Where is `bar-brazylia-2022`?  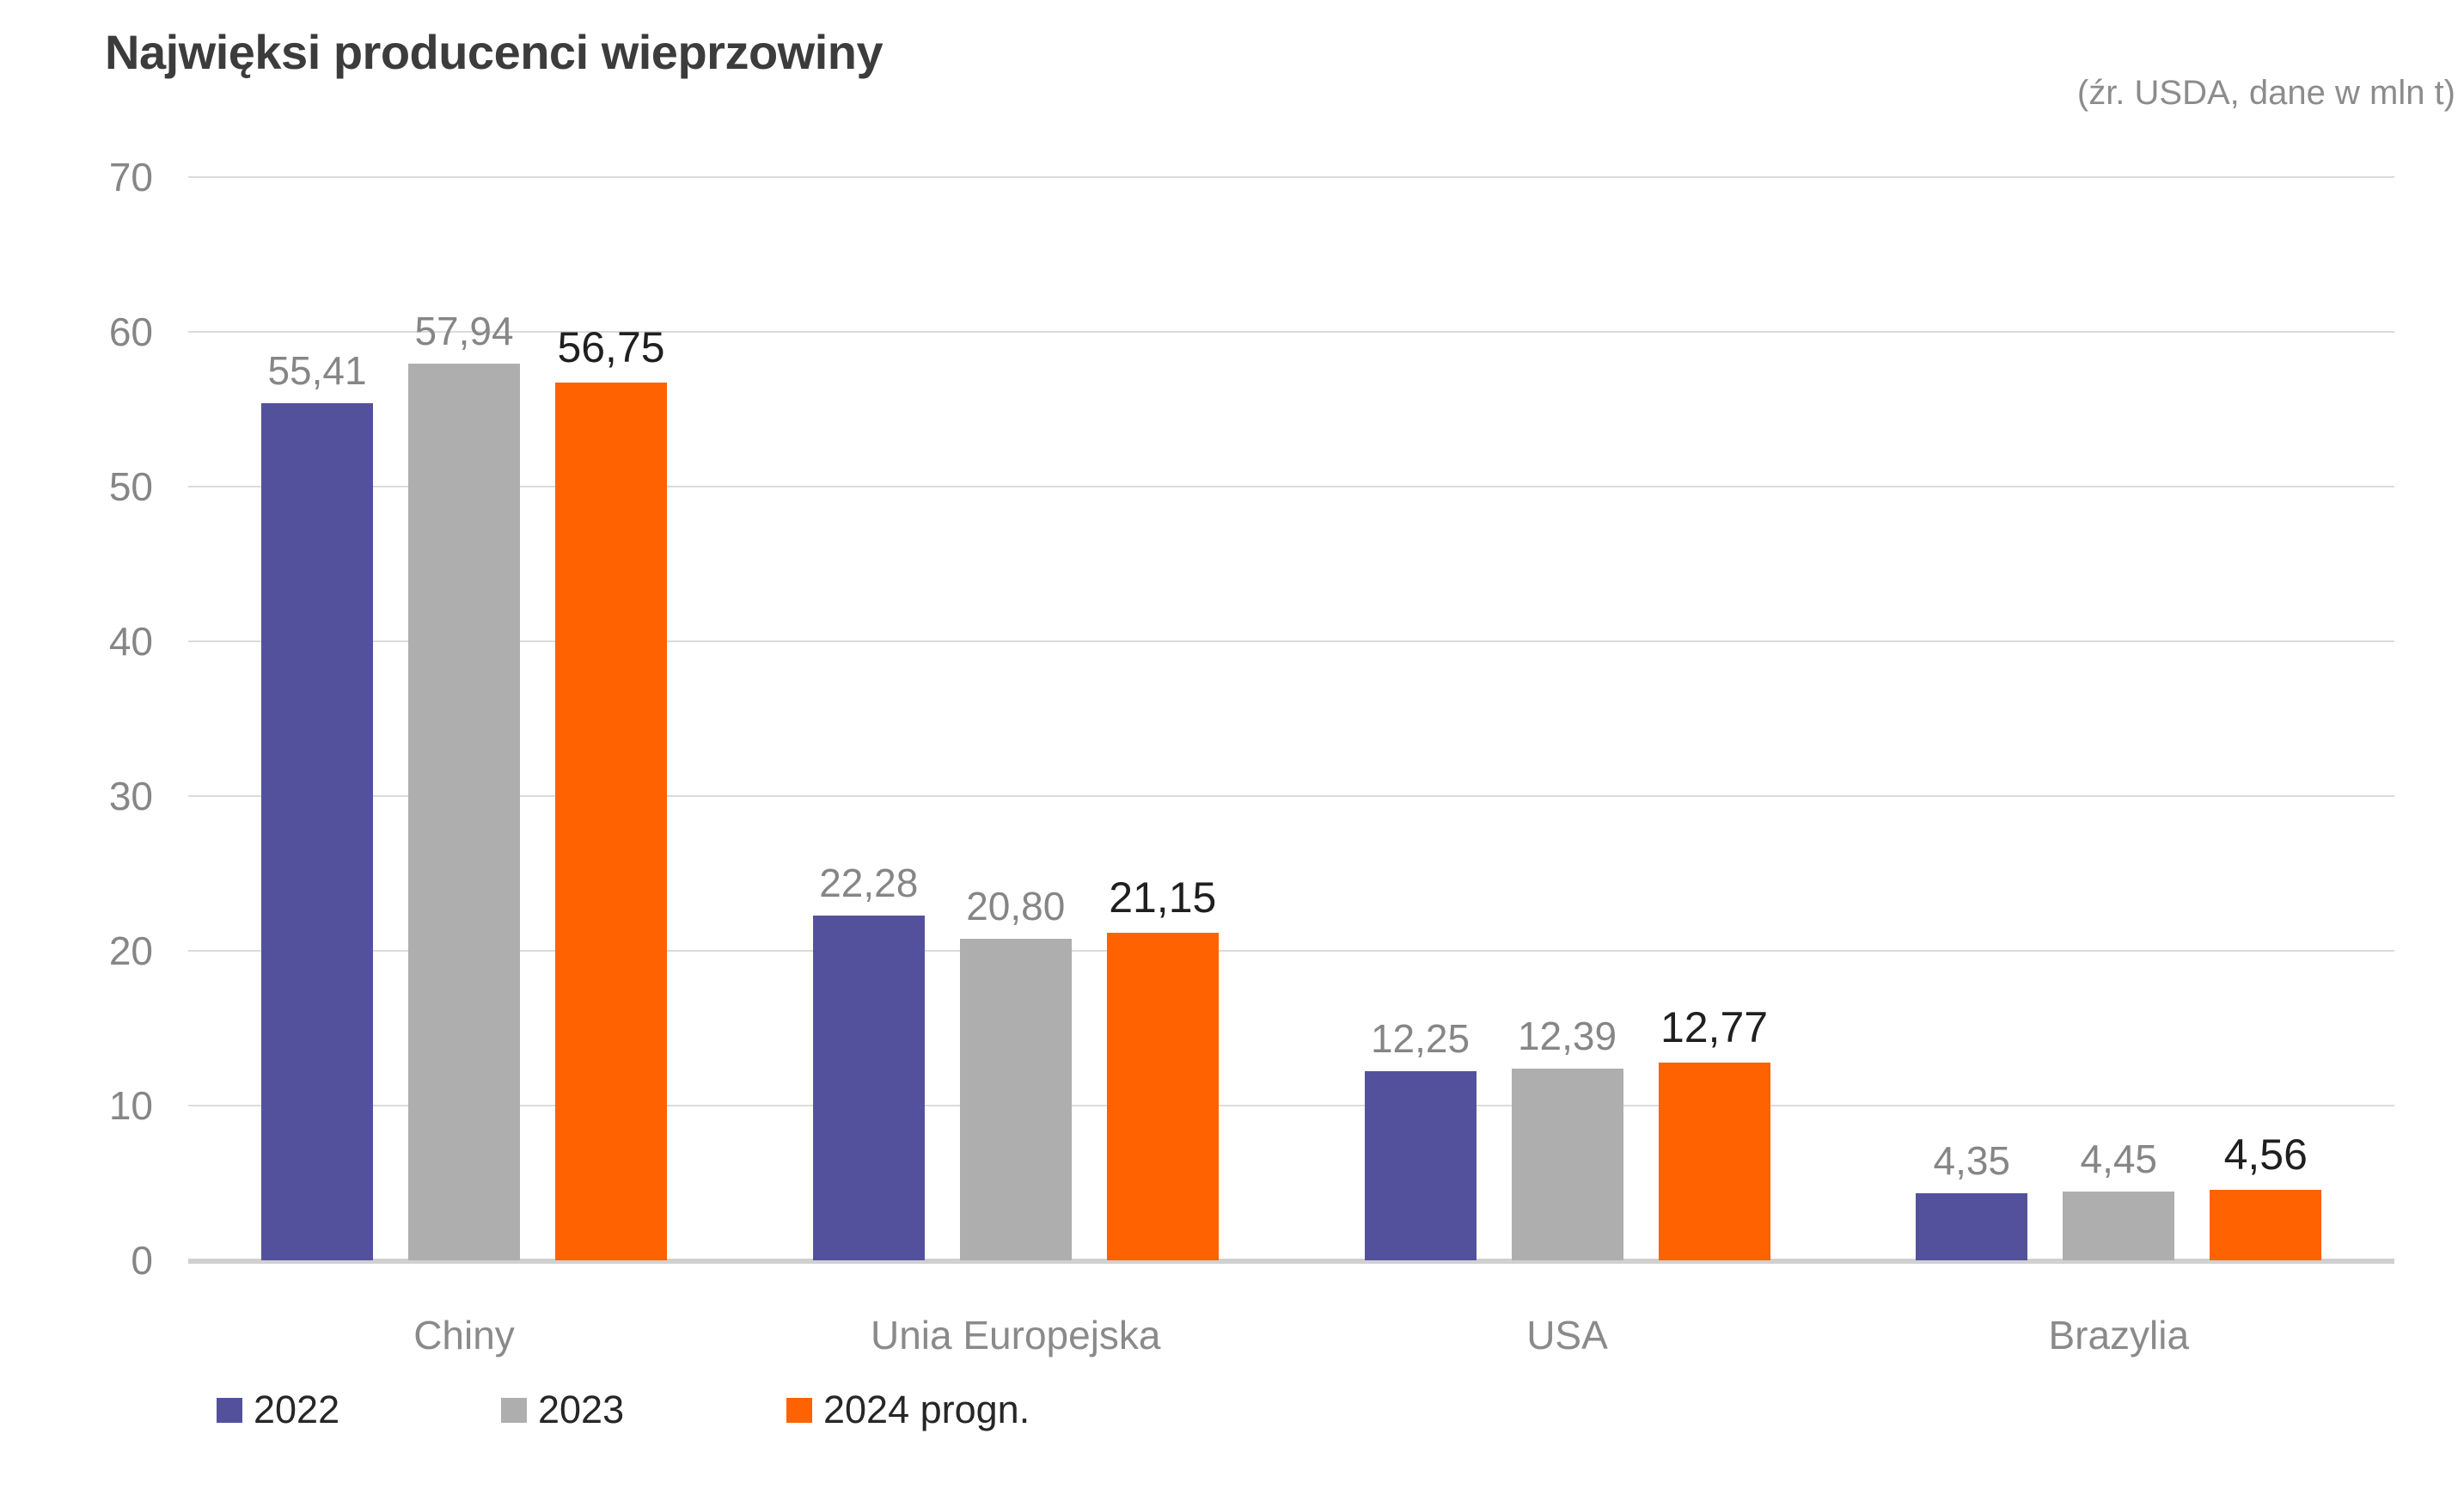 bar-brazylia-2022 is located at coordinates (1972, 1226).